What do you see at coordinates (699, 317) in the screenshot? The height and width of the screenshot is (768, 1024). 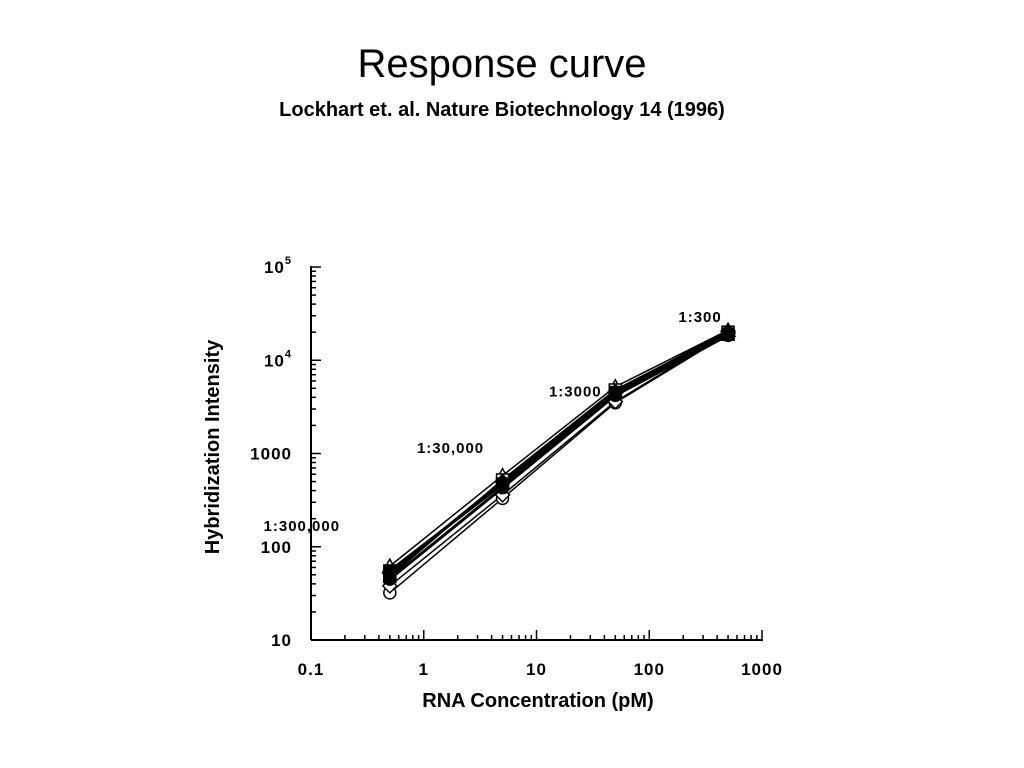 I see `dilution-annotation: 1:300` at bounding box center [699, 317].